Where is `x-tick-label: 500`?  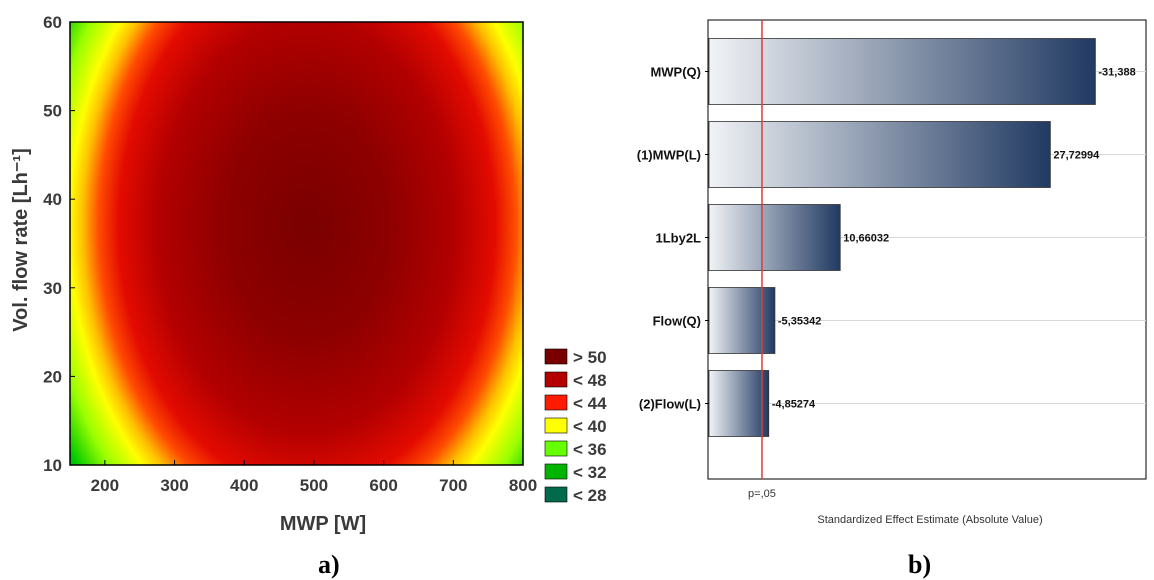 x-tick-label: 500 is located at coordinates (314, 485).